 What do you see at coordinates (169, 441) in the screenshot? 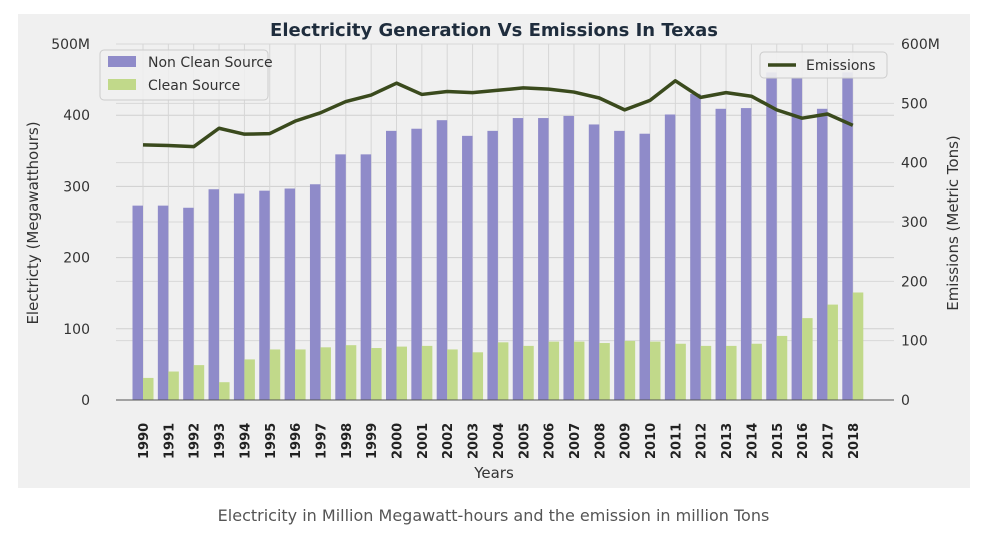
I see `x-tick-label: 1991` at bounding box center [169, 441].